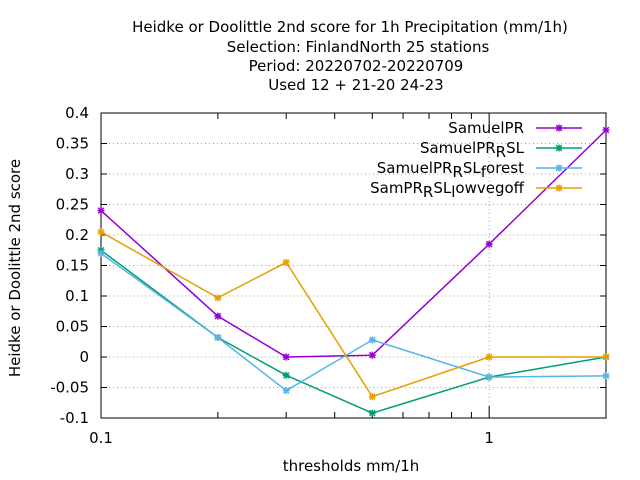 This screenshot has height=480, width=640. I want to click on y-tick-label: -0.05, so click(69, 388).